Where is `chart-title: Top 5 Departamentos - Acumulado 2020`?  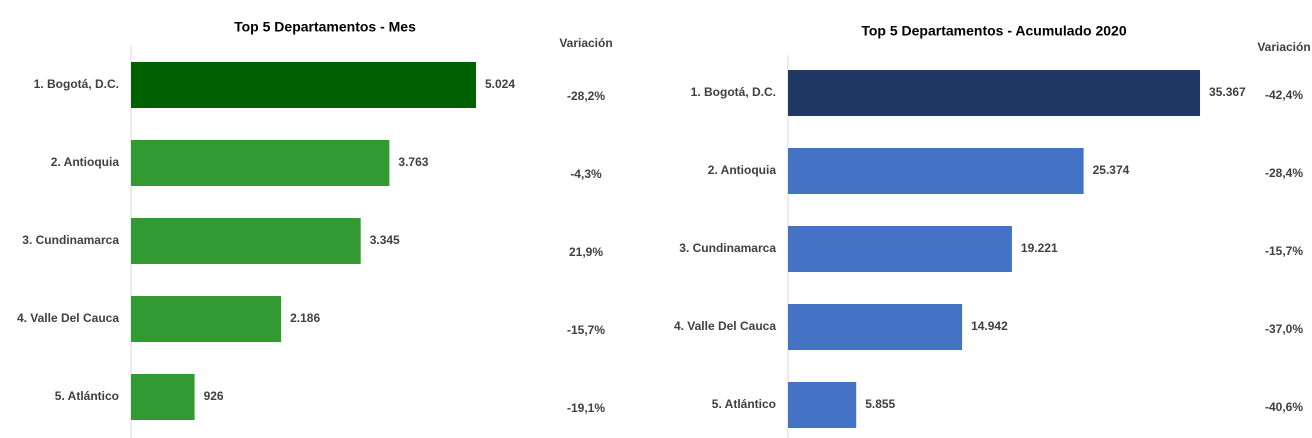 chart-title: Top 5 Departamentos - Acumulado 2020 is located at coordinates (993, 31).